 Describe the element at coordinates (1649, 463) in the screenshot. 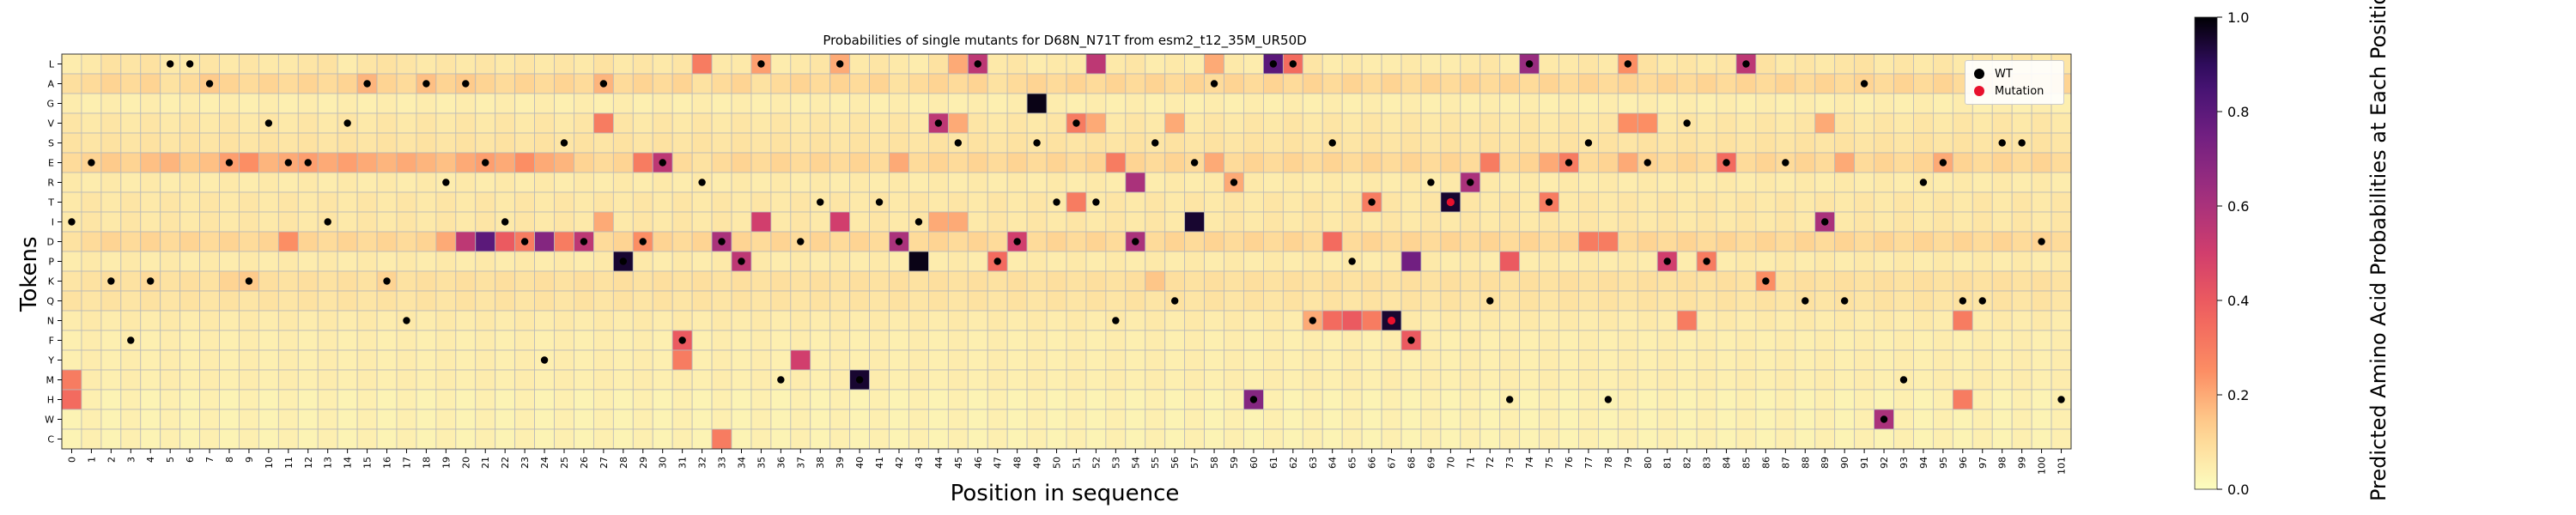

I see `x-tick-label: 80` at that location.